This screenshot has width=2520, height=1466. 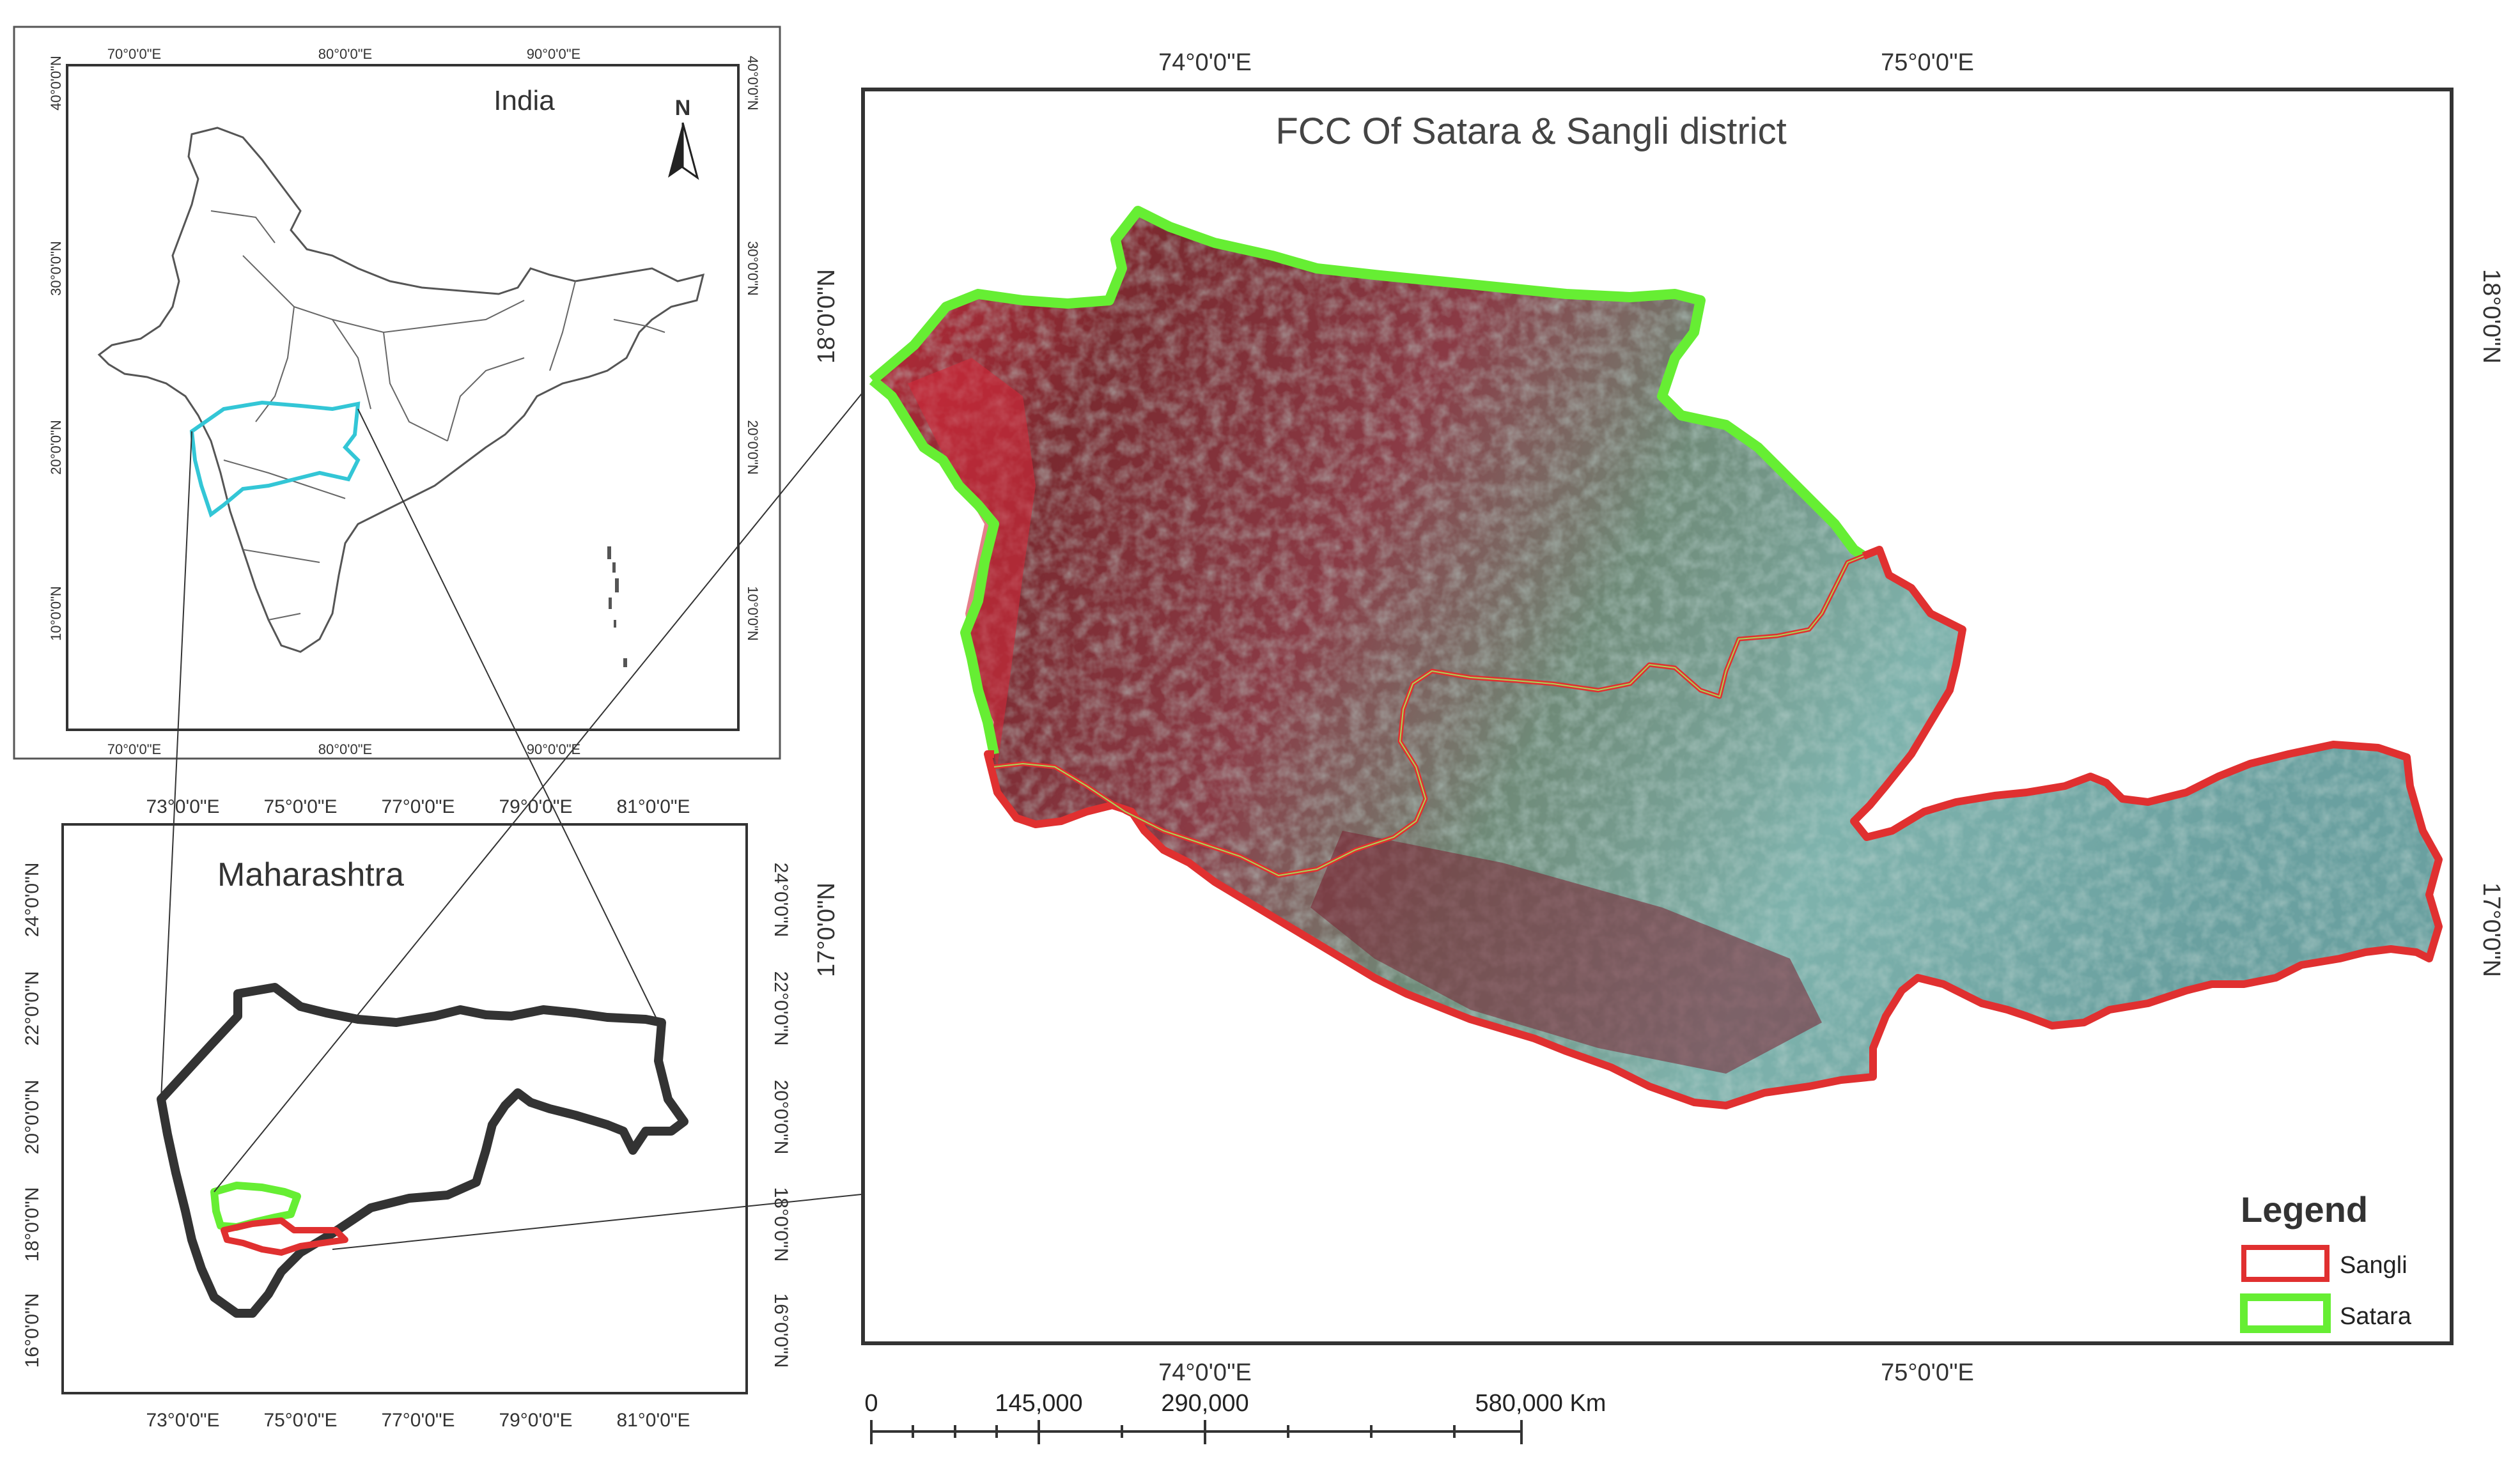 I want to click on mh-top-tick: 81°0'0"E, so click(x=653, y=806).